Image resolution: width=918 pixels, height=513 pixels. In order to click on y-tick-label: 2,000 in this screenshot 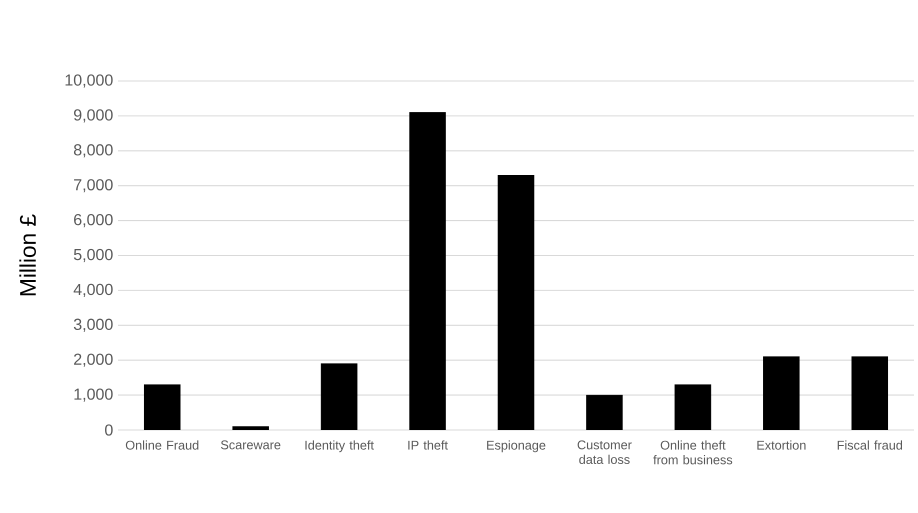, I will do `click(93, 360)`.